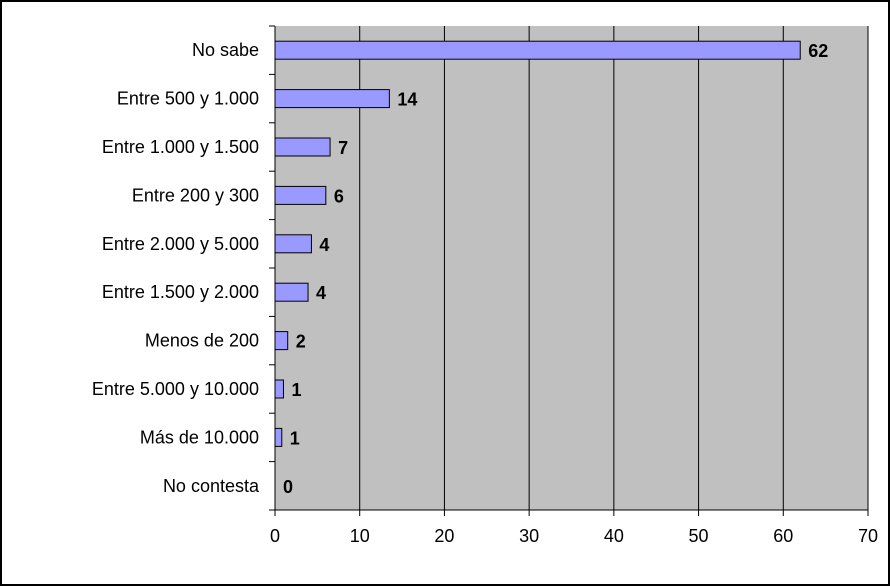  What do you see at coordinates (175, 389) in the screenshot?
I see `category-label: Entre 5.000 y 10.000` at bounding box center [175, 389].